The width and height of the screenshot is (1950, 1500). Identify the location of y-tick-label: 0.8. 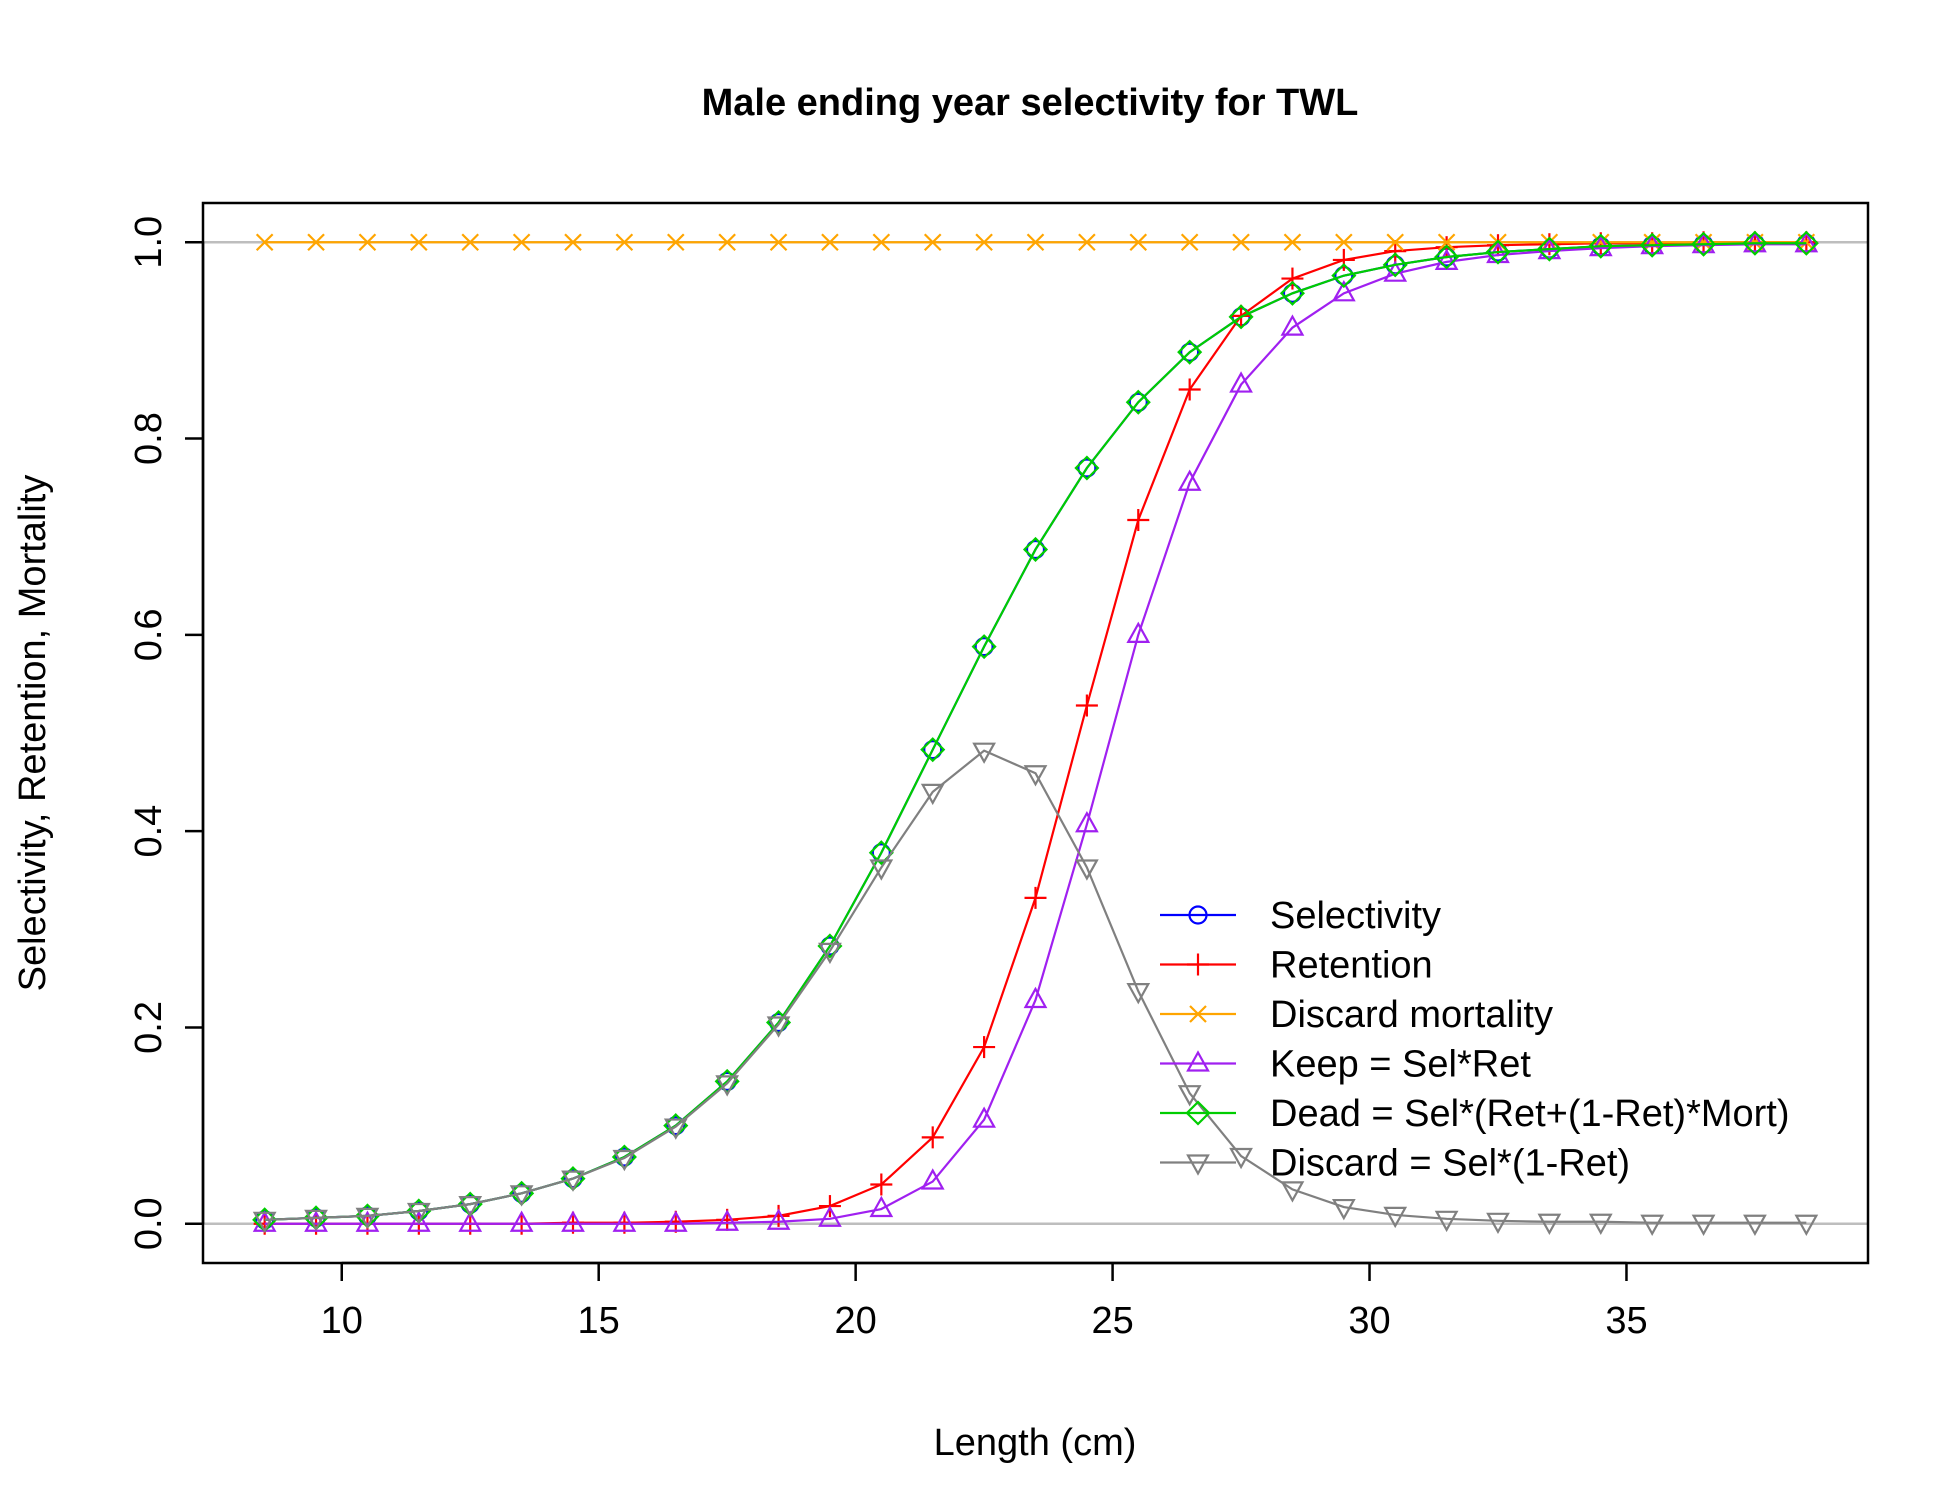
(149, 438).